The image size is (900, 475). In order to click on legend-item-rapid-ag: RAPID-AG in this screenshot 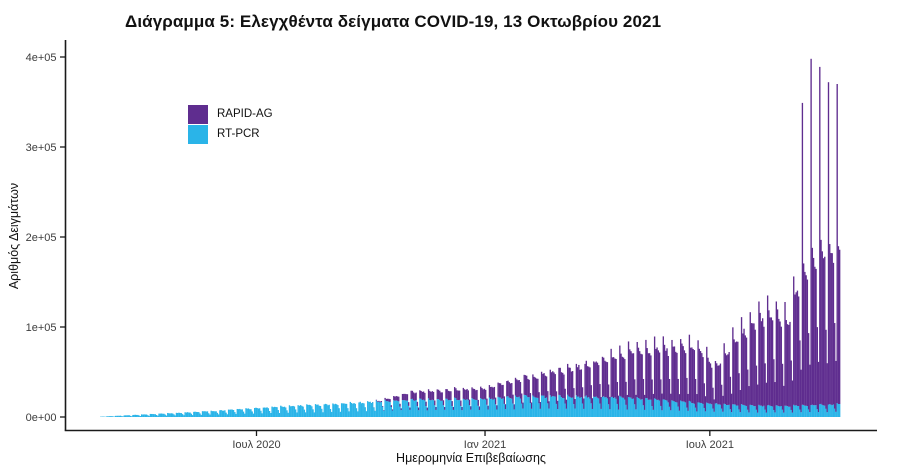, I will do `click(230, 114)`.